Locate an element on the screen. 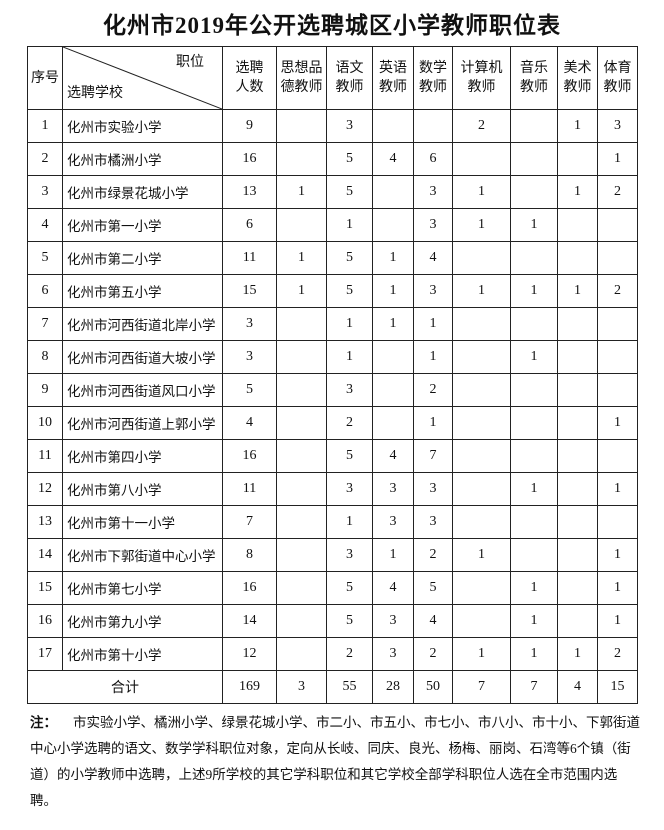  cell-value: 13 is located at coordinates (249, 192).